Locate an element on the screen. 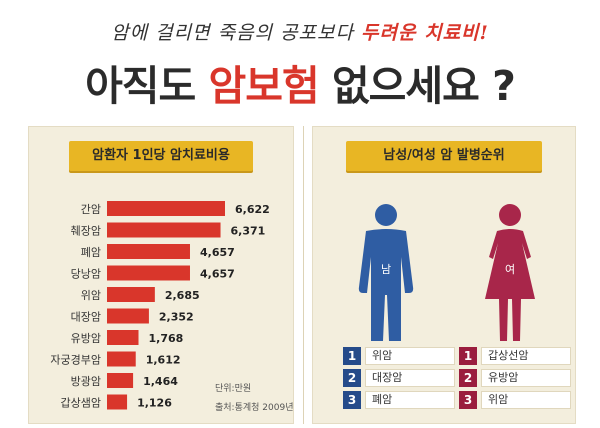 This screenshot has width=600, height=428. male-figure-icon: 남 is located at coordinates (386, 272).